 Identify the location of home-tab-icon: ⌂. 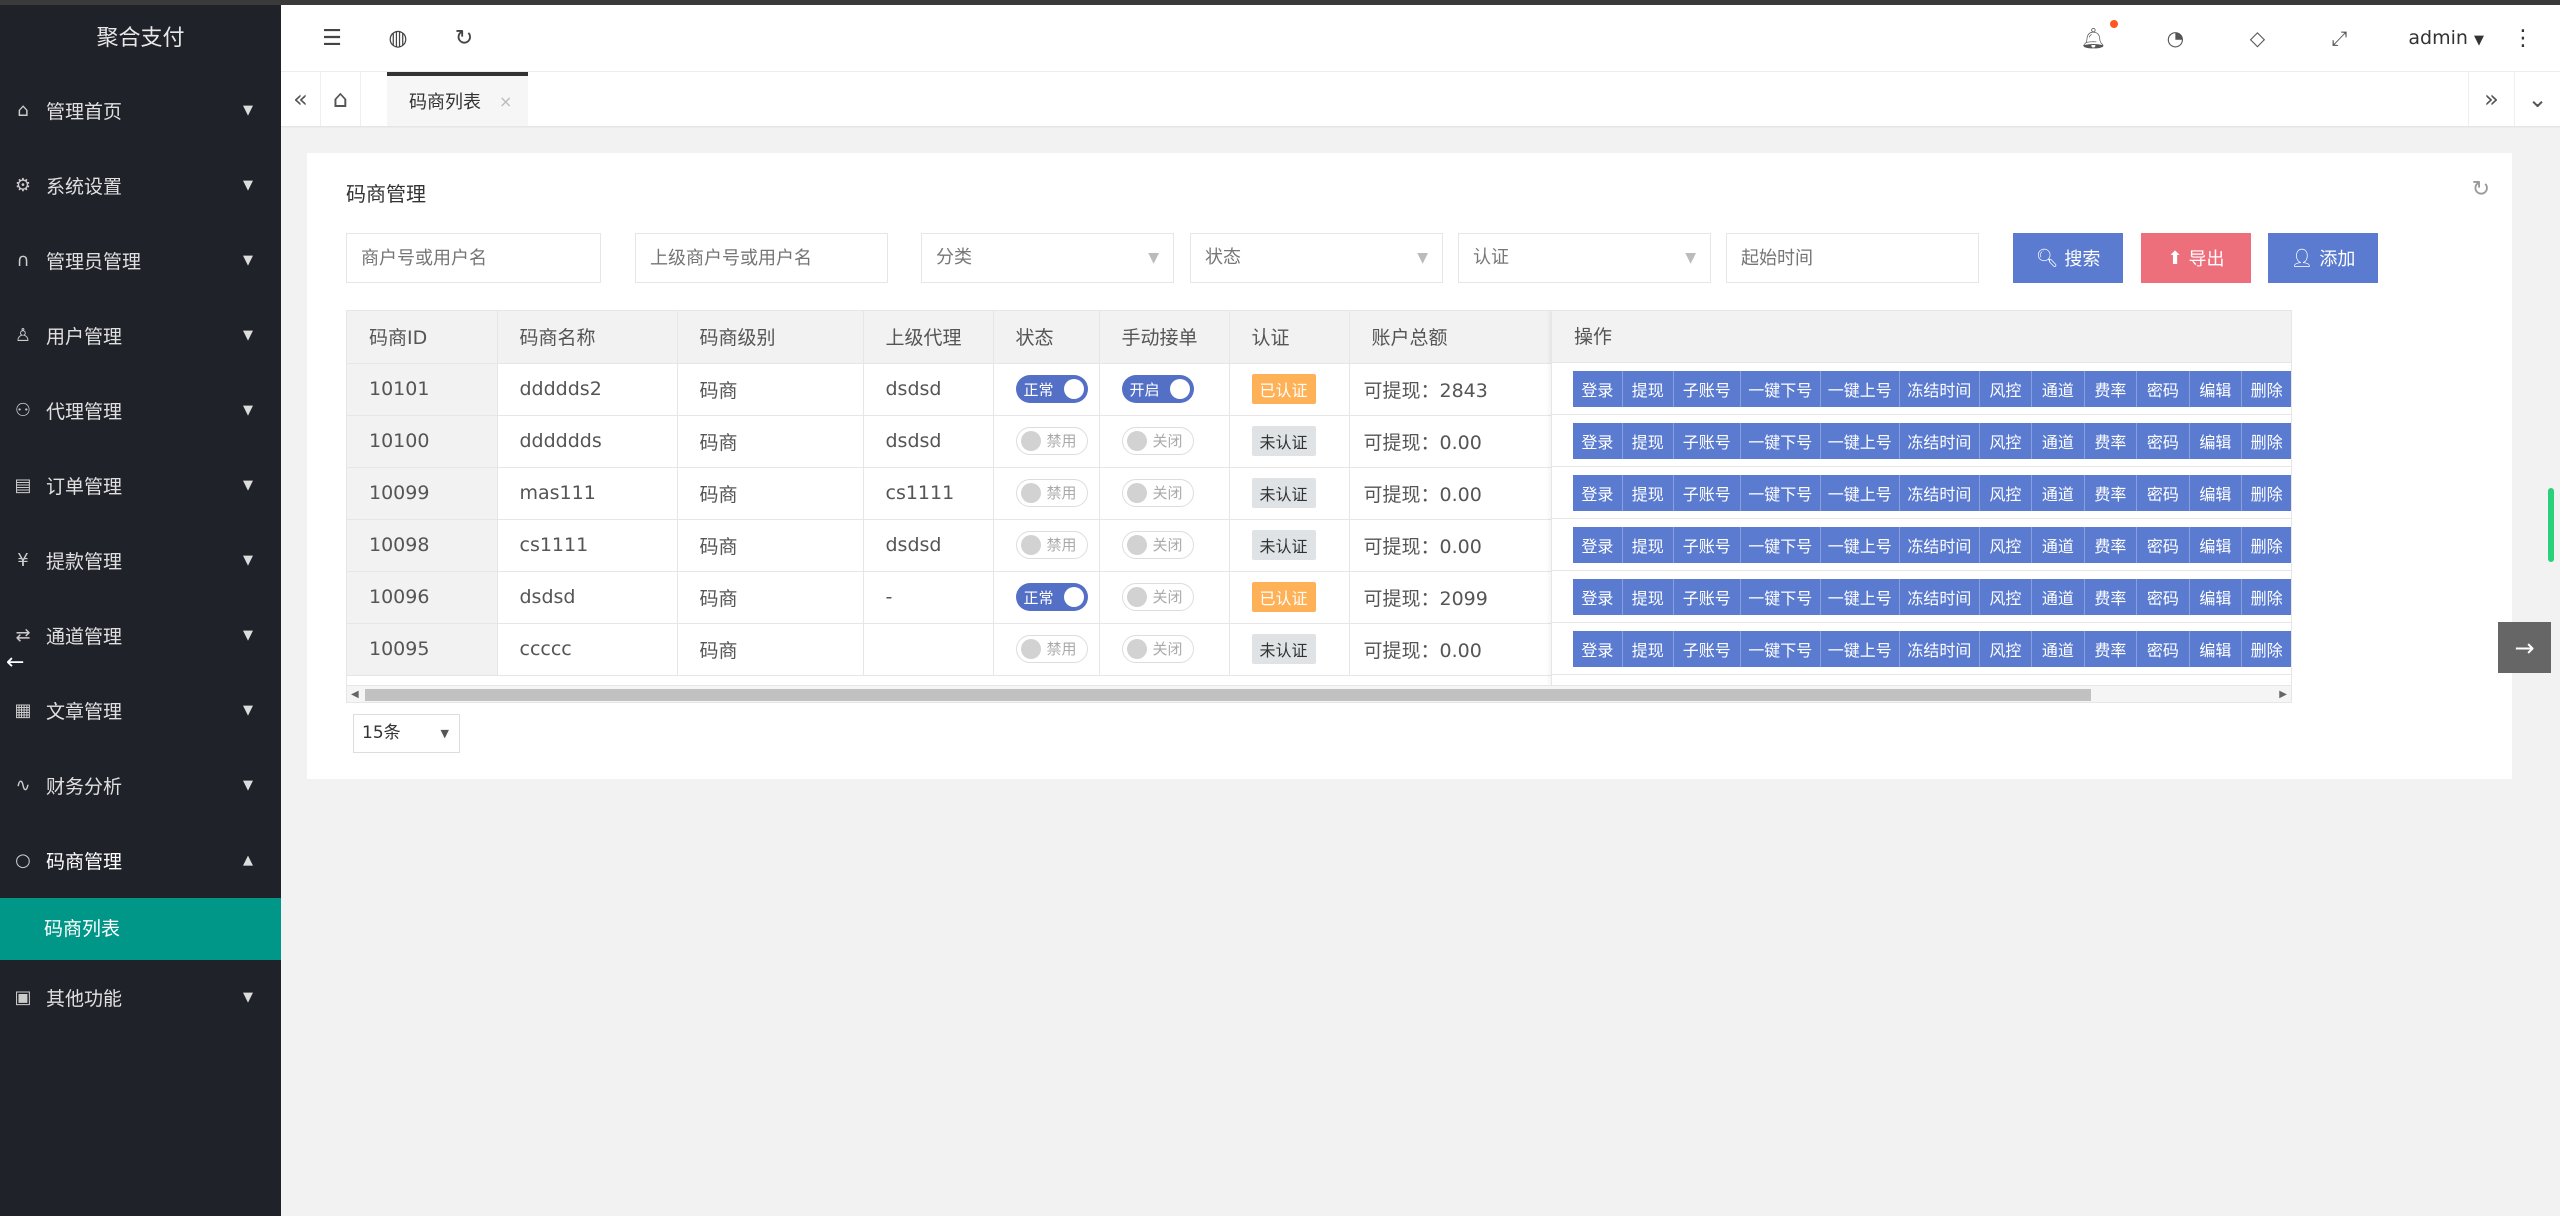
(341, 99).